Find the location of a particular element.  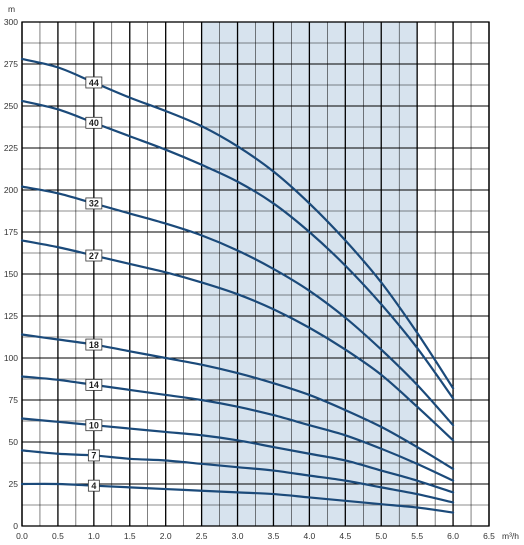

y-tick-label: 250 is located at coordinates (11, 106).